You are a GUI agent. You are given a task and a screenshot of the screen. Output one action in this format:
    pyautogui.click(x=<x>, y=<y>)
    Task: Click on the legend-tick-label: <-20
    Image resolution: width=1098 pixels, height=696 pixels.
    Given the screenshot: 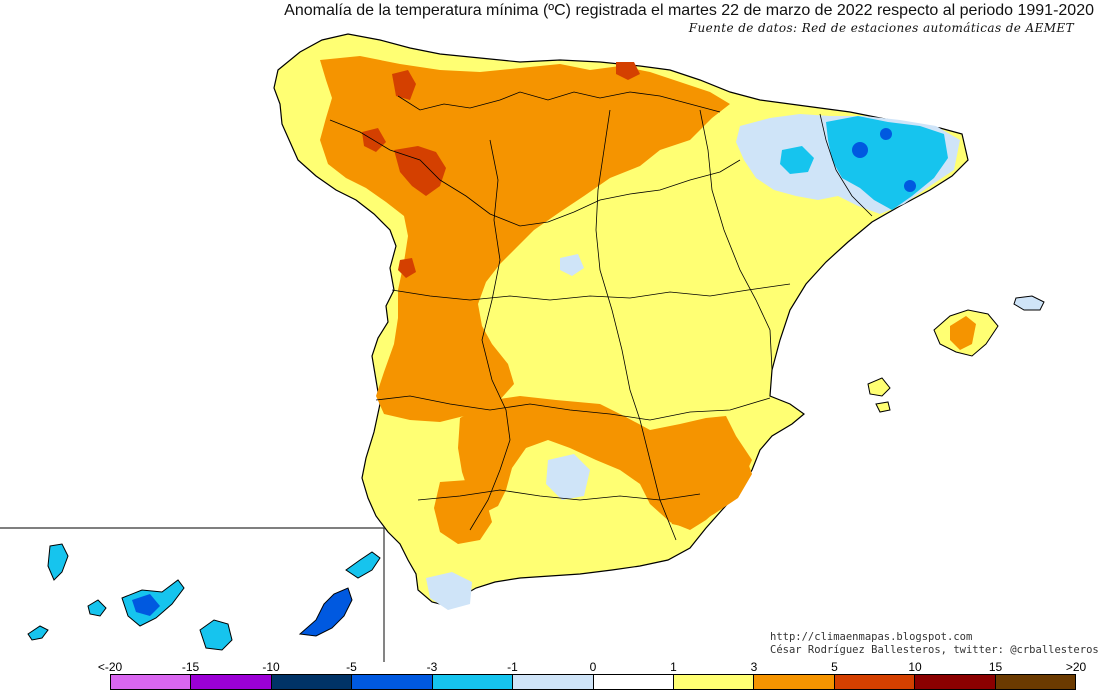 What is the action you would take?
    pyautogui.click(x=110, y=667)
    